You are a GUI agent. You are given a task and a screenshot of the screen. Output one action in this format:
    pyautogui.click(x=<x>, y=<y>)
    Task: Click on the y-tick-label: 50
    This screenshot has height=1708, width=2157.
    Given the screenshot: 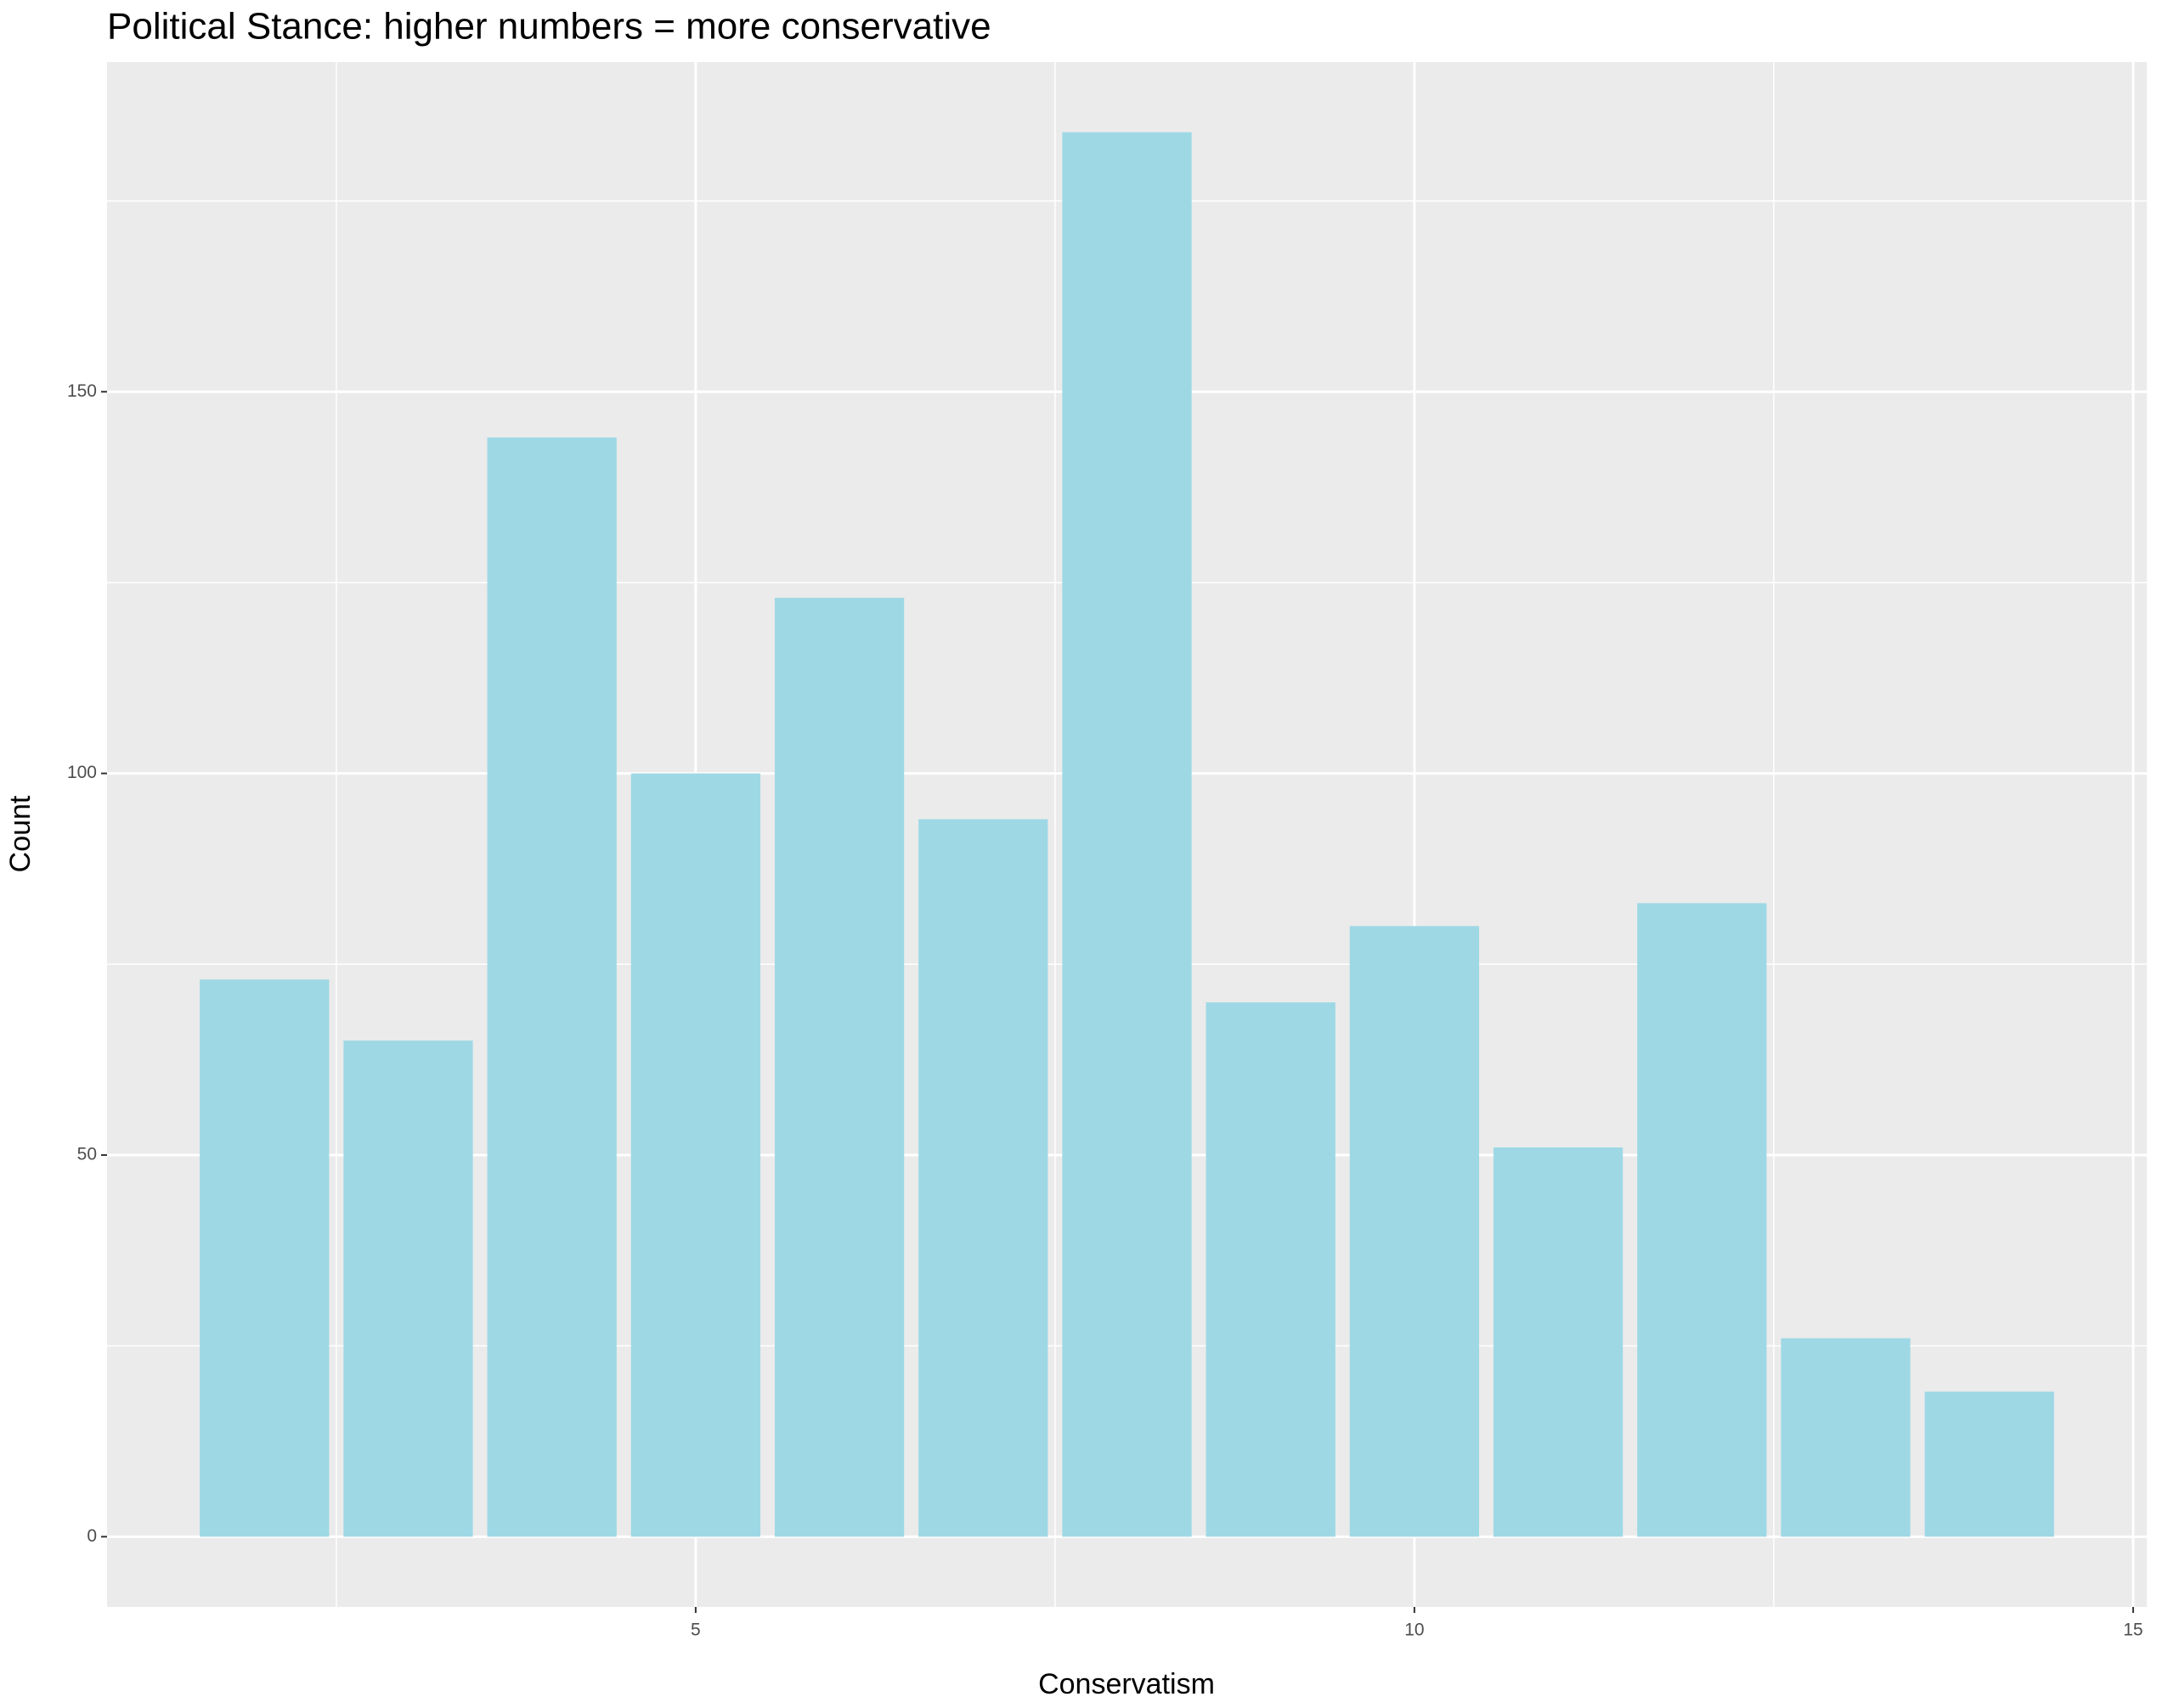 What is the action you would take?
    pyautogui.click(x=87, y=1154)
    